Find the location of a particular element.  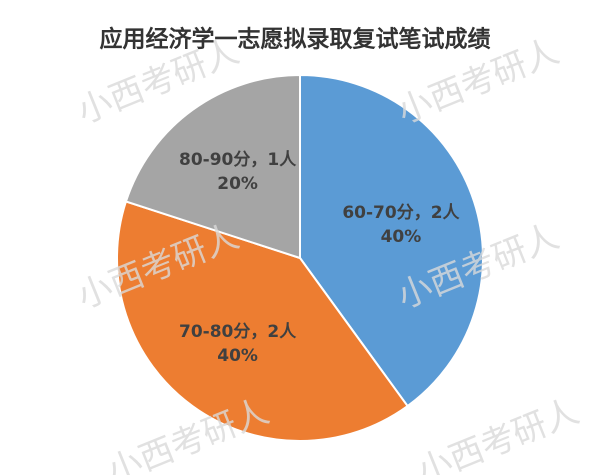

chart-title: 应用经济学一志愿拟录取复试笔试成绩 is located at coordinates (295, 39).